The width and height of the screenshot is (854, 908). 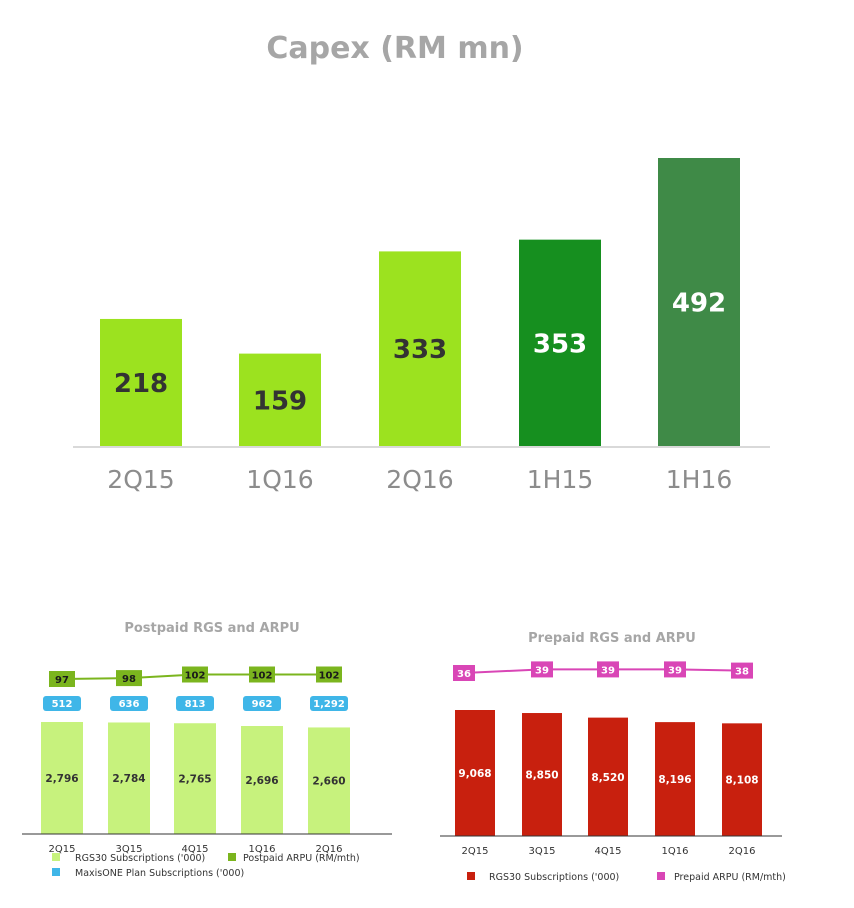 I want to click on capex-bar-1h15, so click(x=560, y=343).